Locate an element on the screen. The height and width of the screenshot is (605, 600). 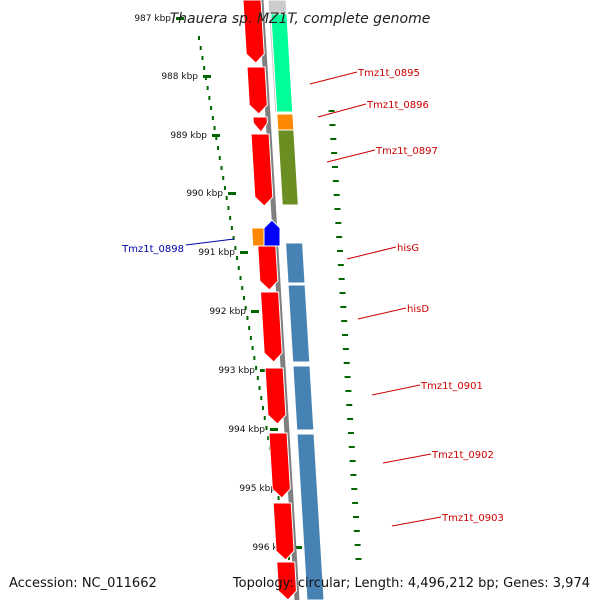
gene-label: Tmz1t_0895 is located at coordinates (388, 73).